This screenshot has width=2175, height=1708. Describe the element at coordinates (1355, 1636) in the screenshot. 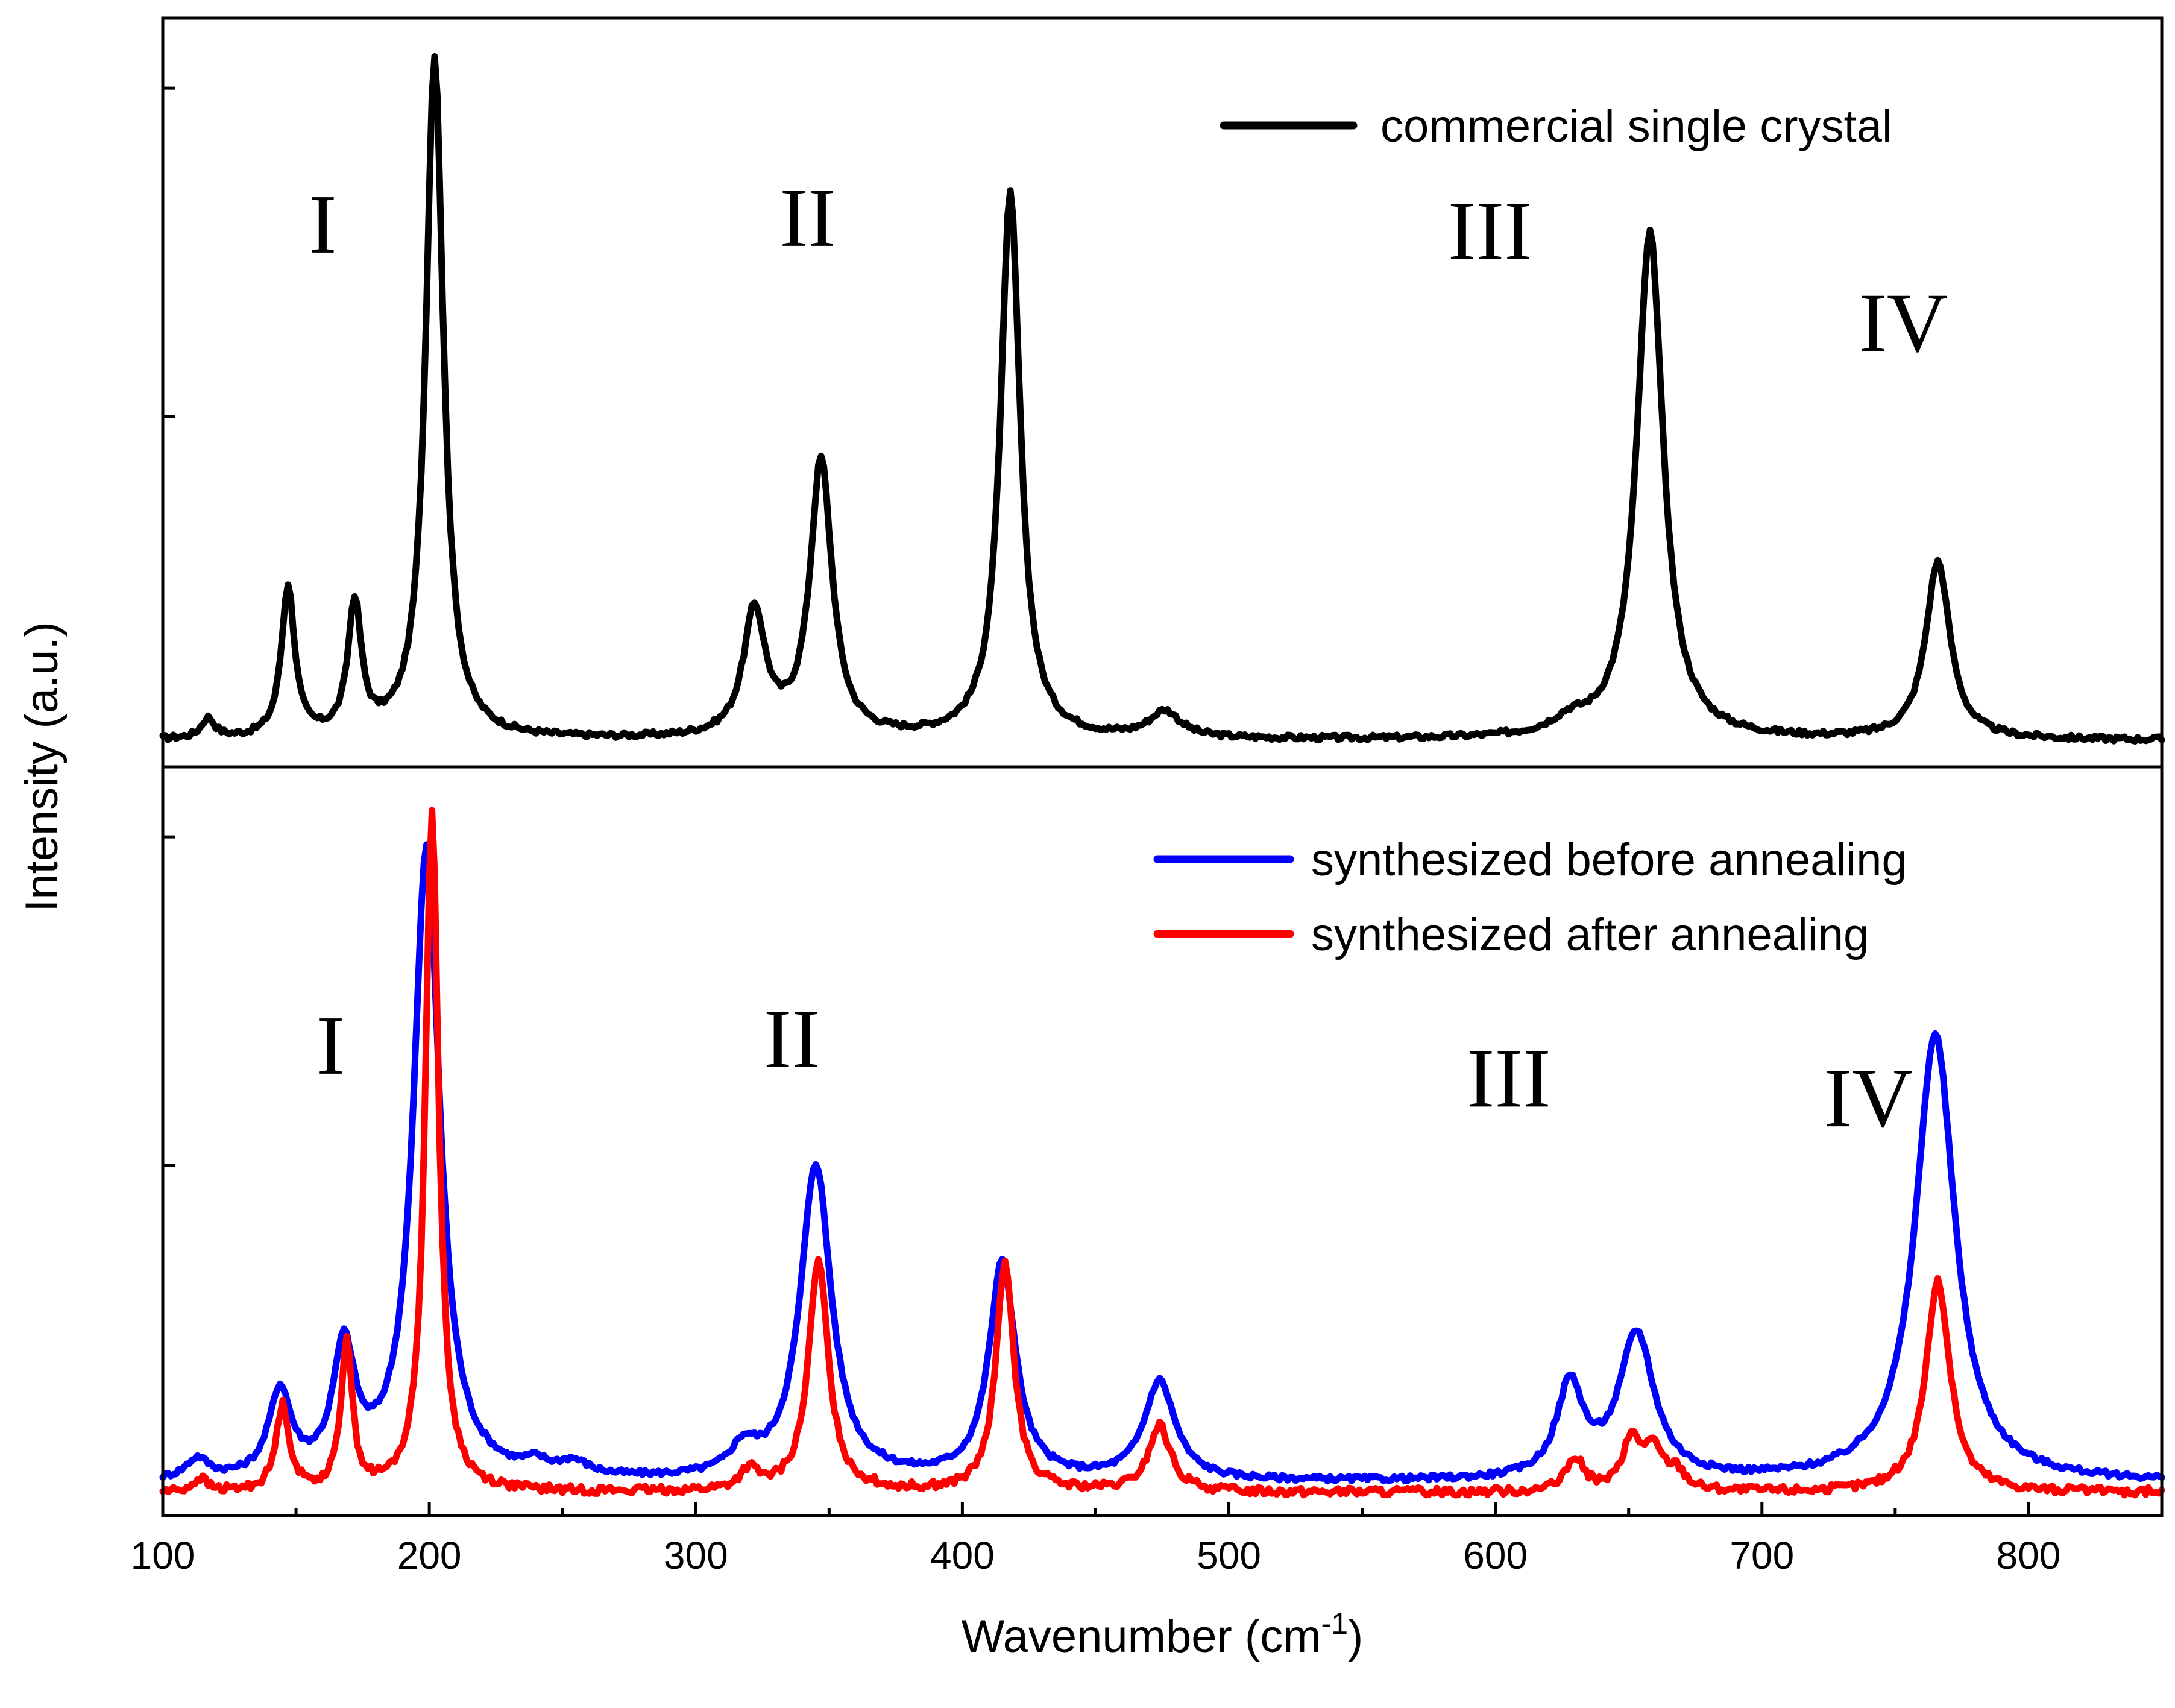

I see `x-axis-title-close: )` at that location.